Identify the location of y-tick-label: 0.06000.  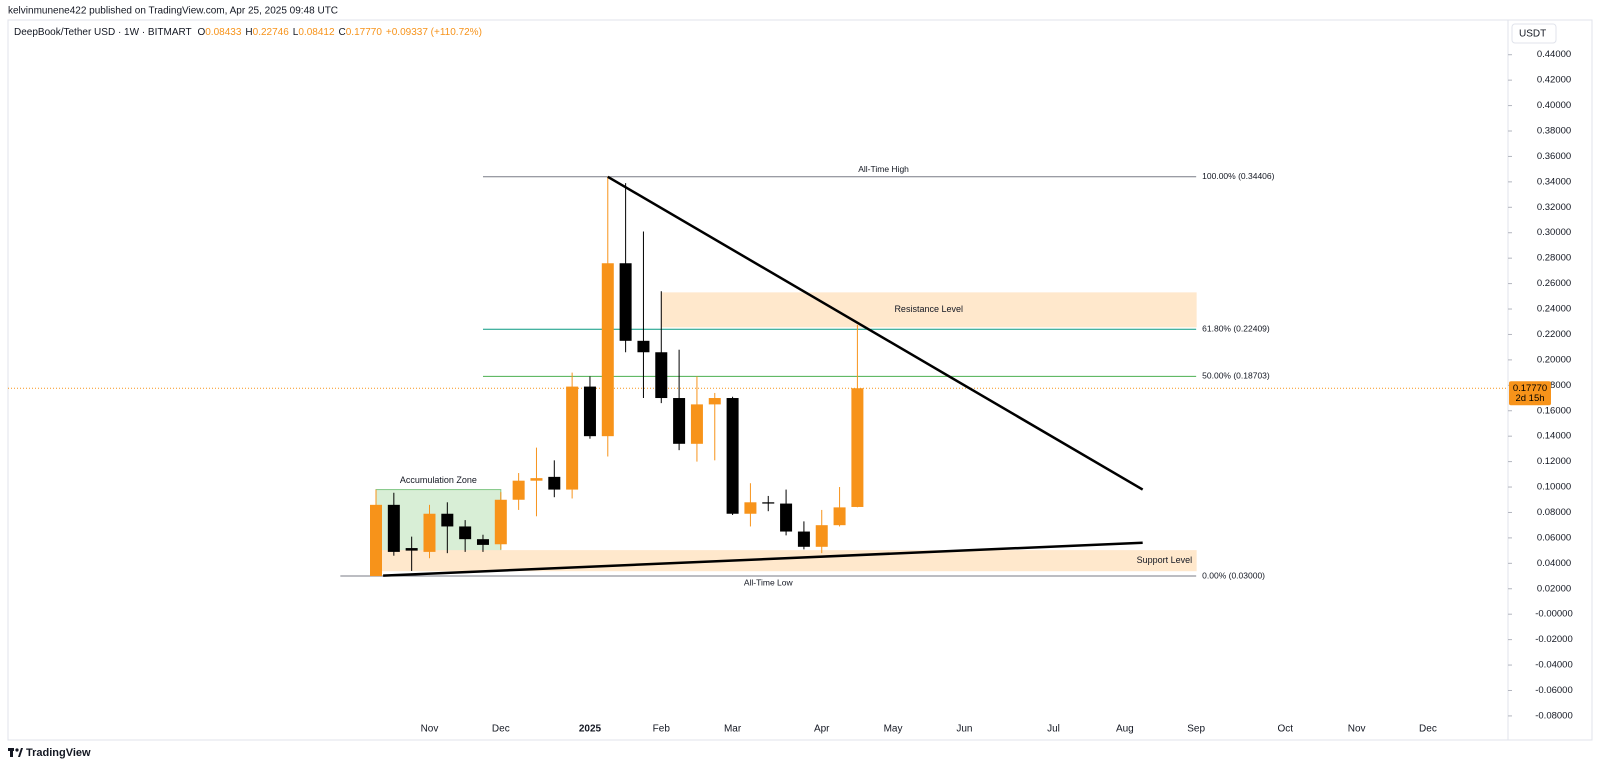
(1554, 537).